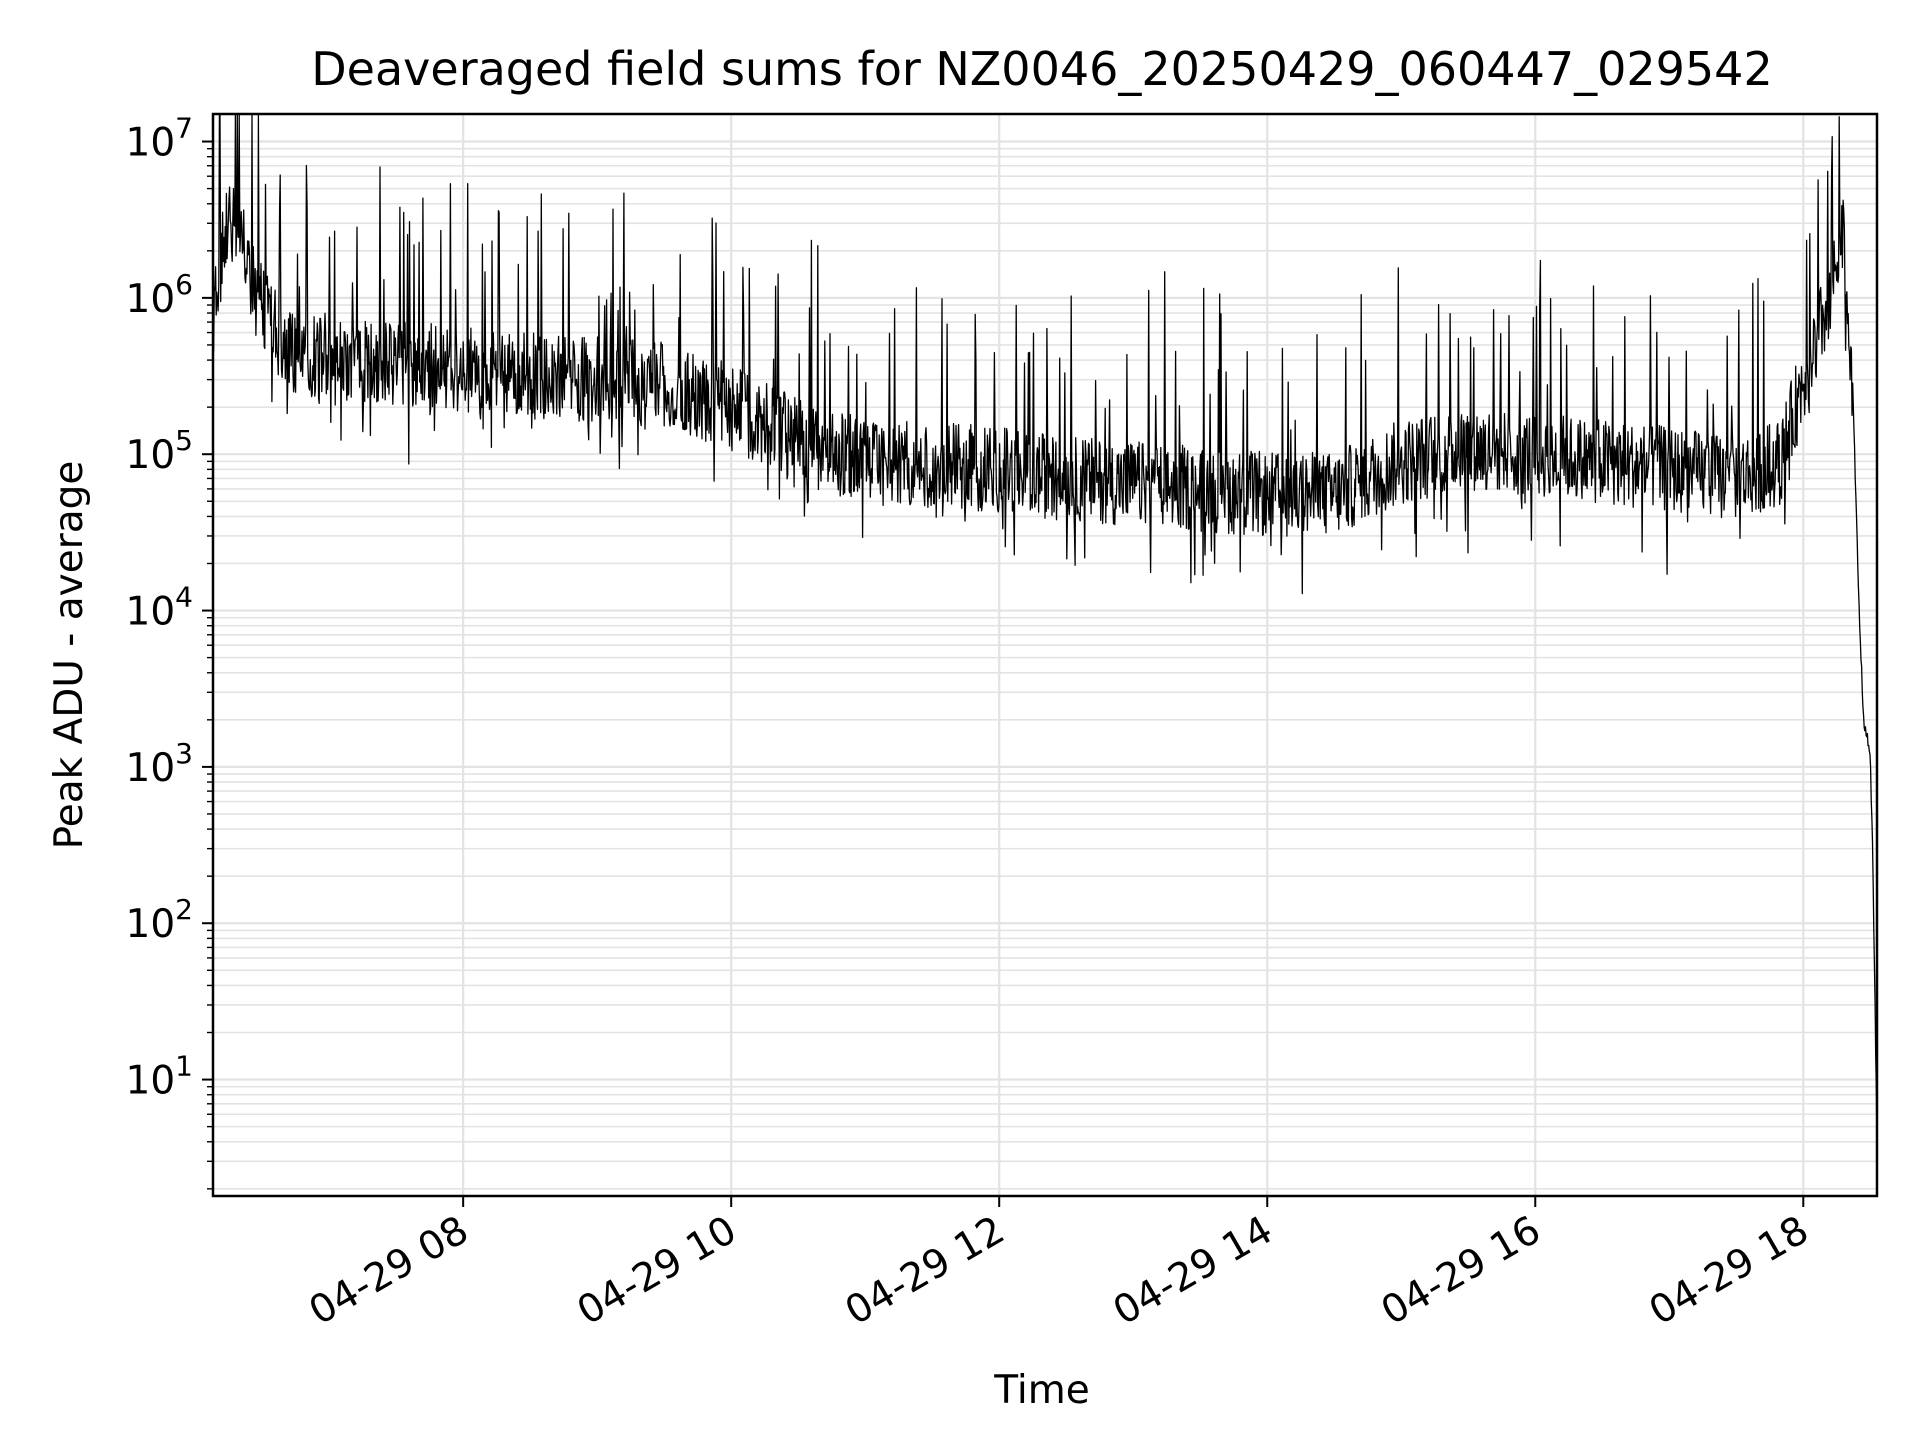 The height and width of the screenshot is (1440, 1920). Describe the element at coordinates (184, 753) in the screenshot. I see `y-tick-label-exponent: 3` at that location.